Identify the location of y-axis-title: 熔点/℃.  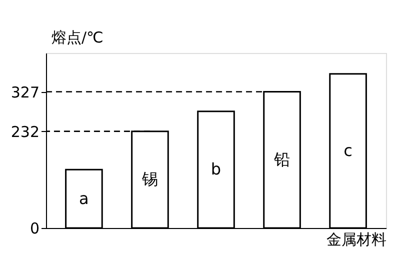
(78, 37).